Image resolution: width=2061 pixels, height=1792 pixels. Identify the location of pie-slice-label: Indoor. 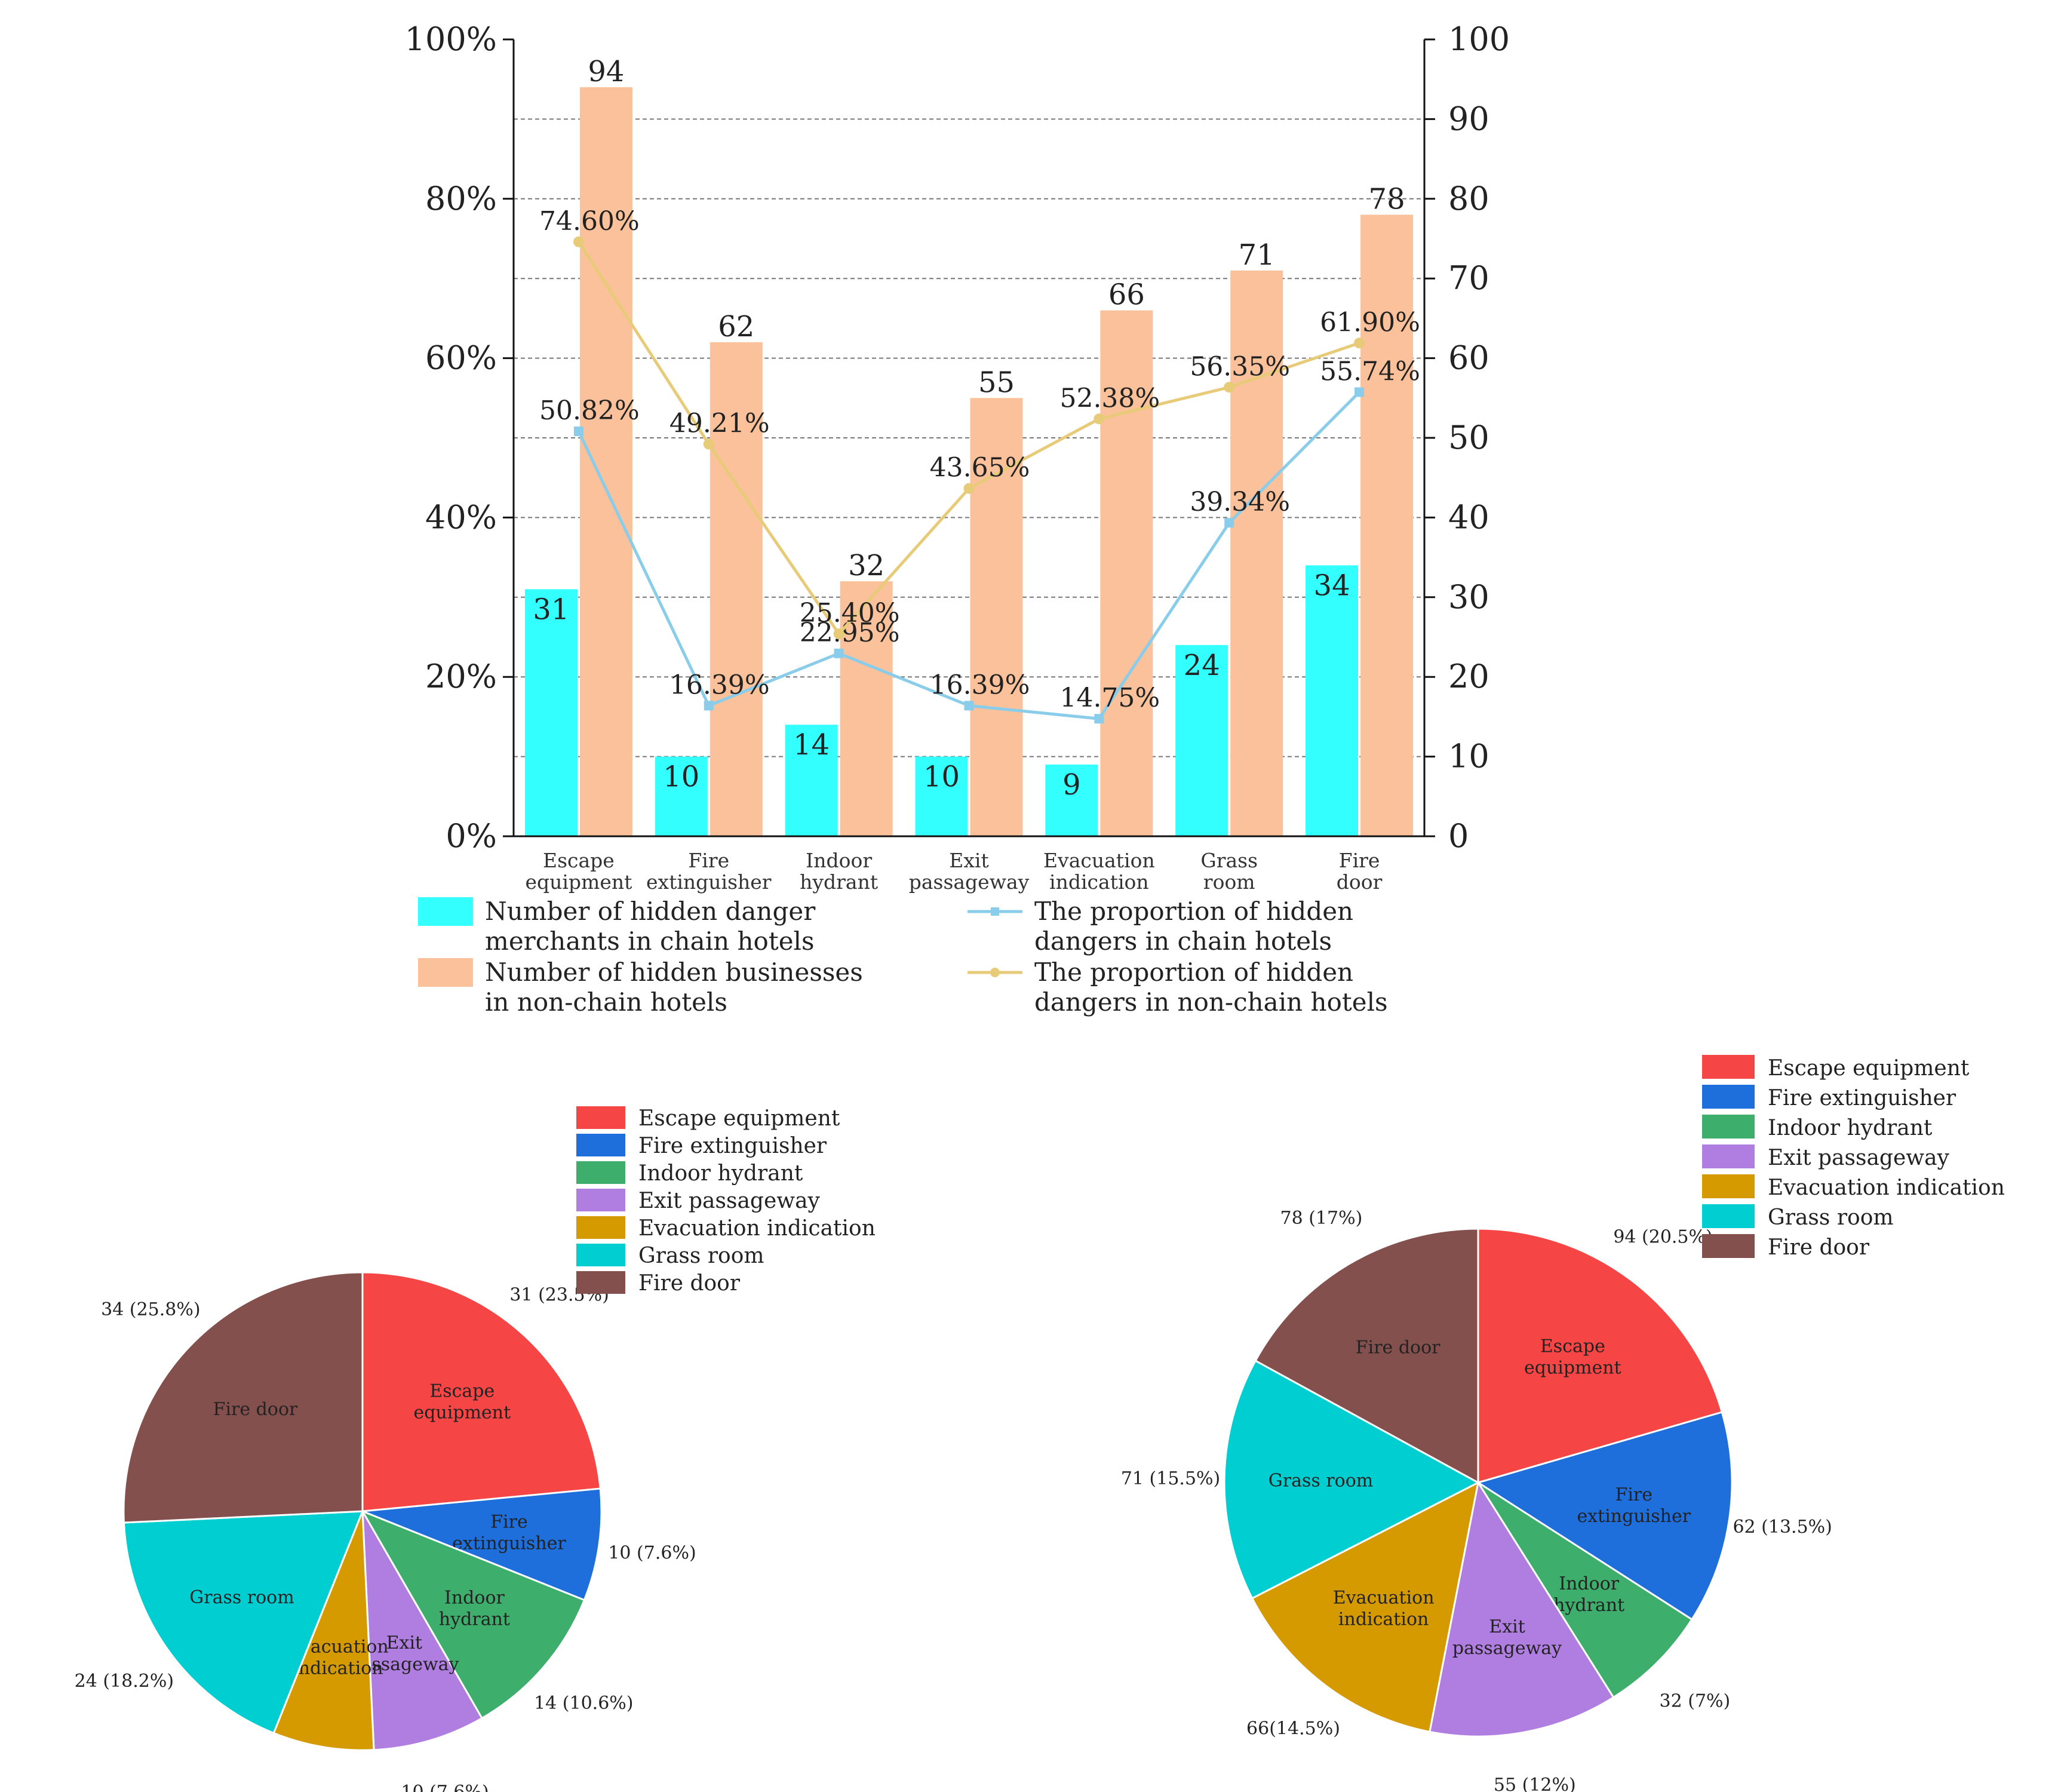
(1589, 1584).